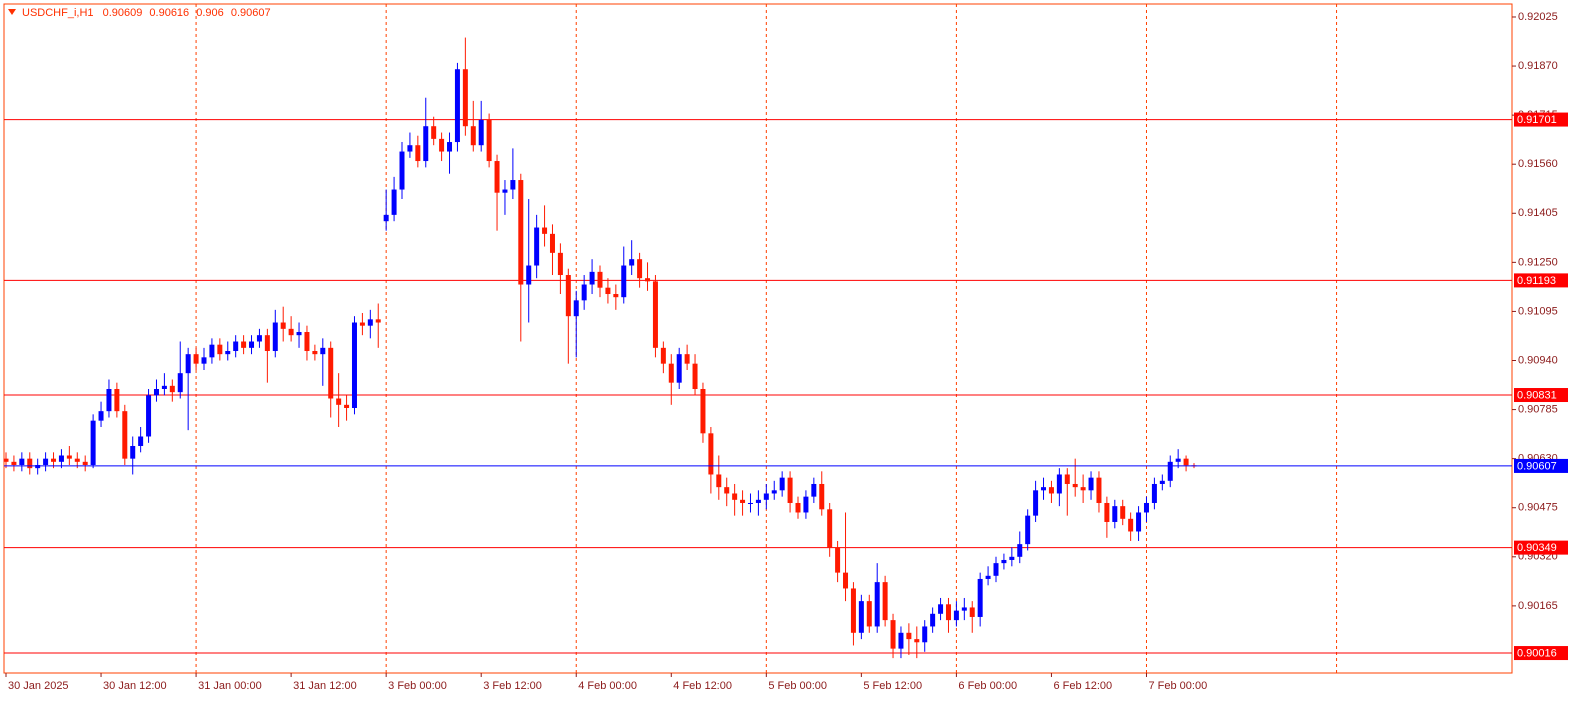 The image size is (1586, 708). I want to click on x-tick-label: 5 Feb 12:00, so click(892, 686).